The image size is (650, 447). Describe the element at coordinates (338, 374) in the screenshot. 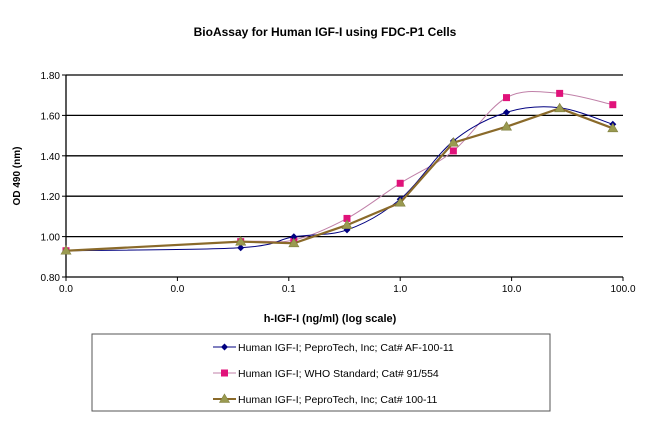

I see `legend-label: Human IGF-I; WHO Standard; Cat# 91/554` at that location.